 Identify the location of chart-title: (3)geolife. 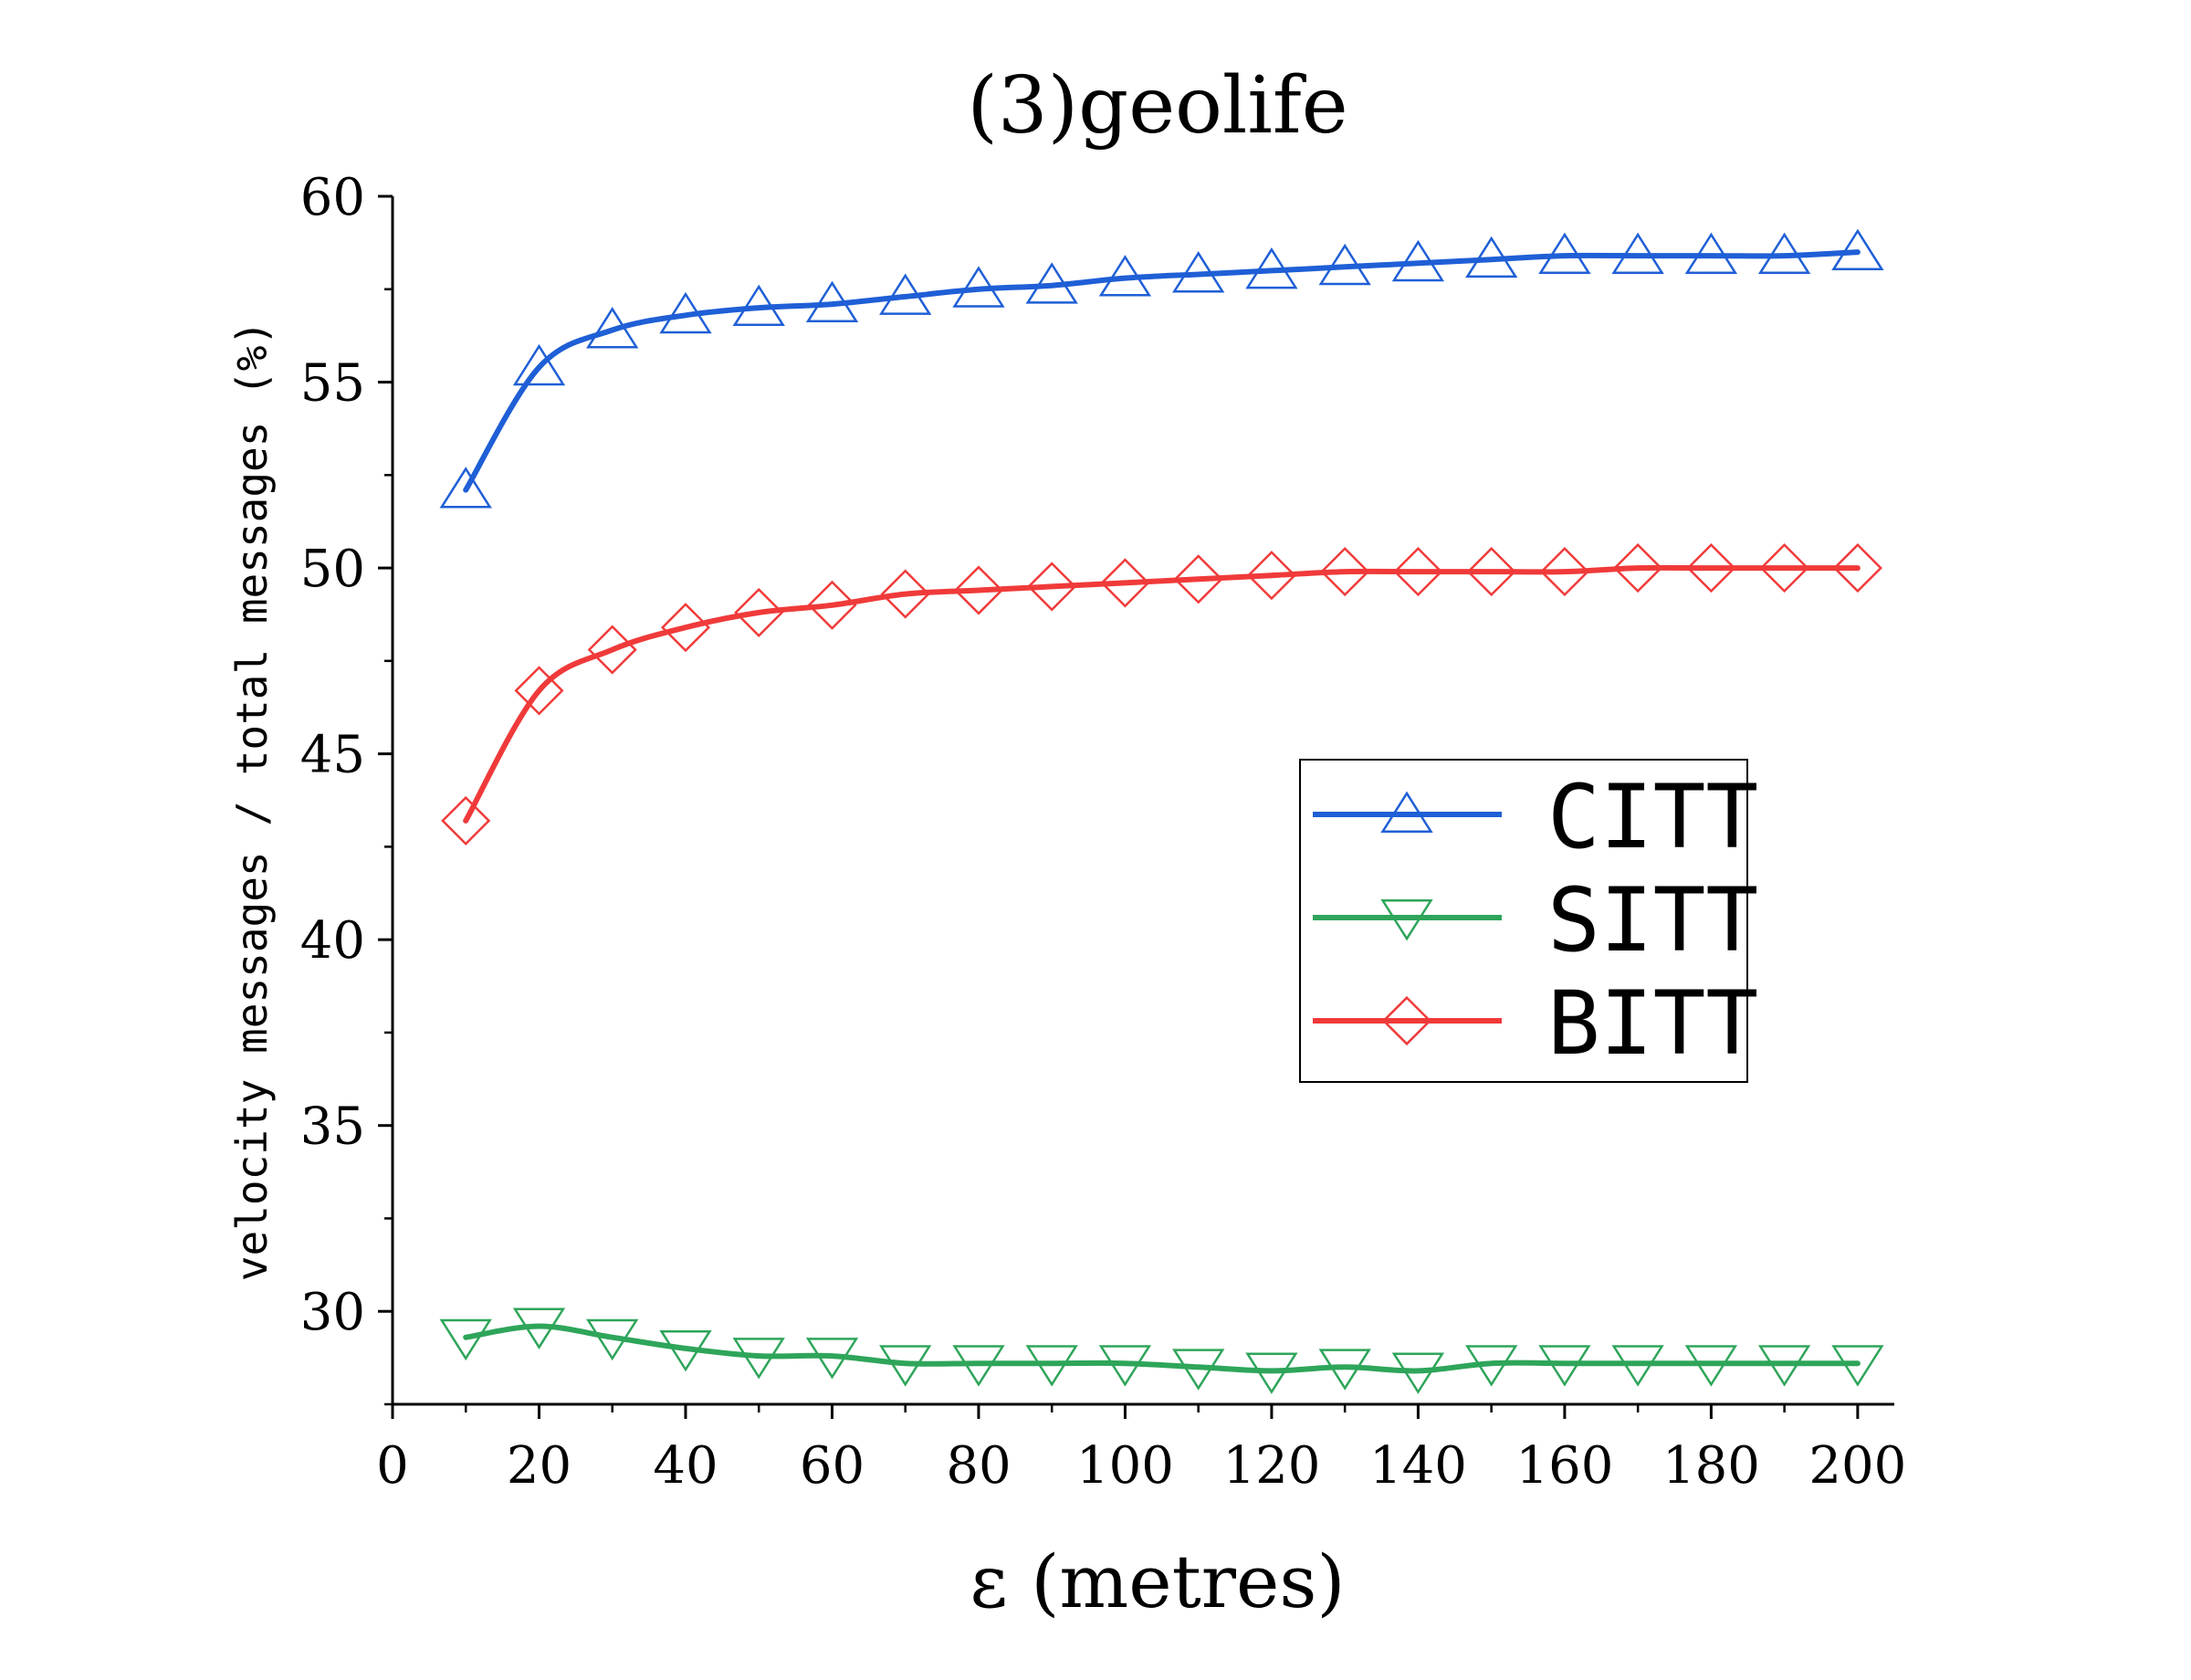
(1157, 106).